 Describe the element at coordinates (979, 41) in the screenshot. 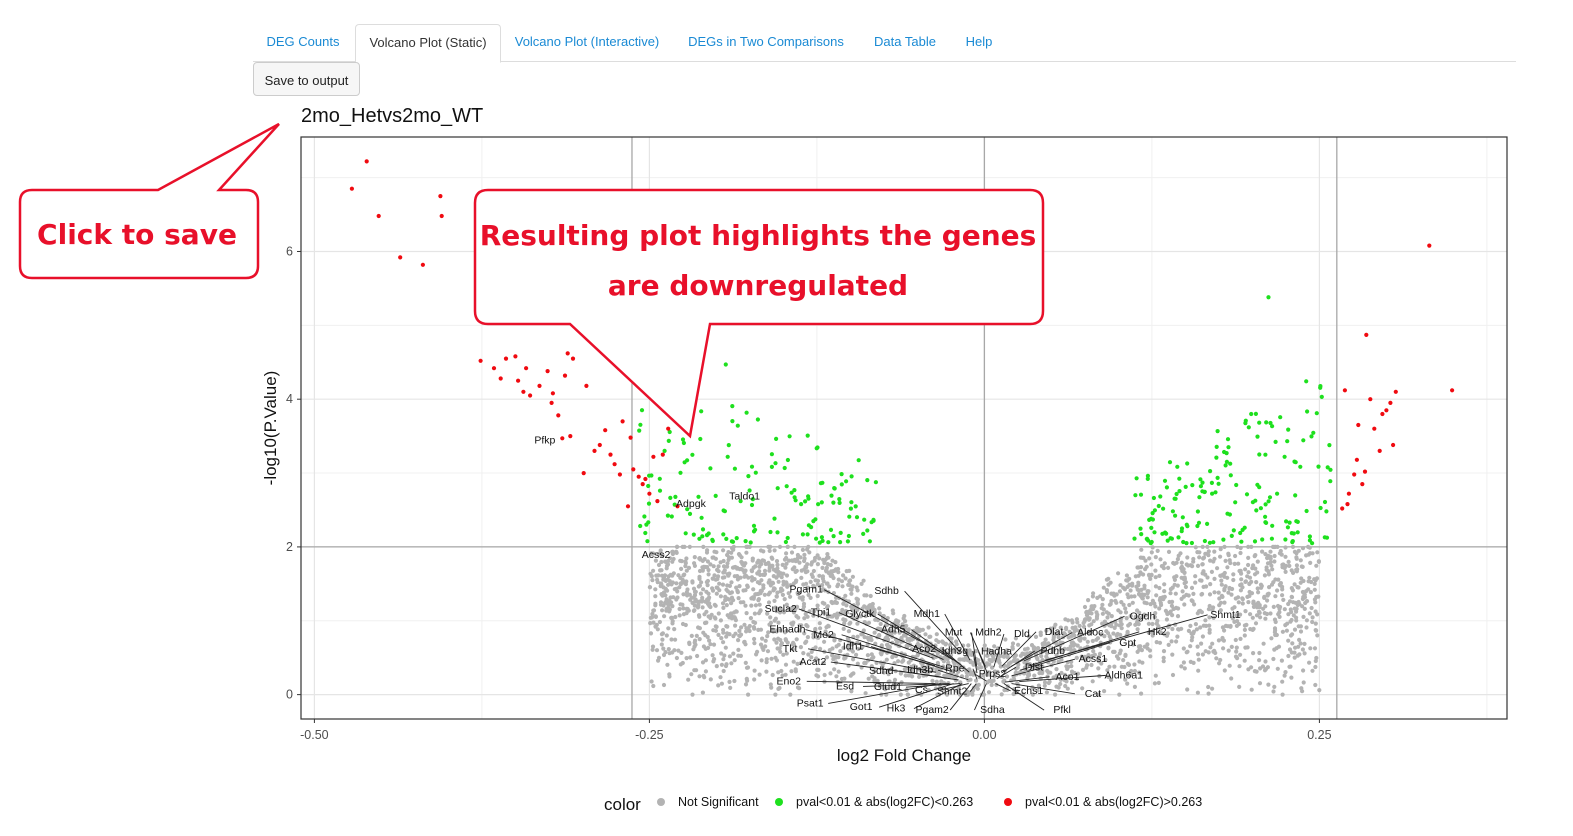

I see `tab-help: Help` at that location.